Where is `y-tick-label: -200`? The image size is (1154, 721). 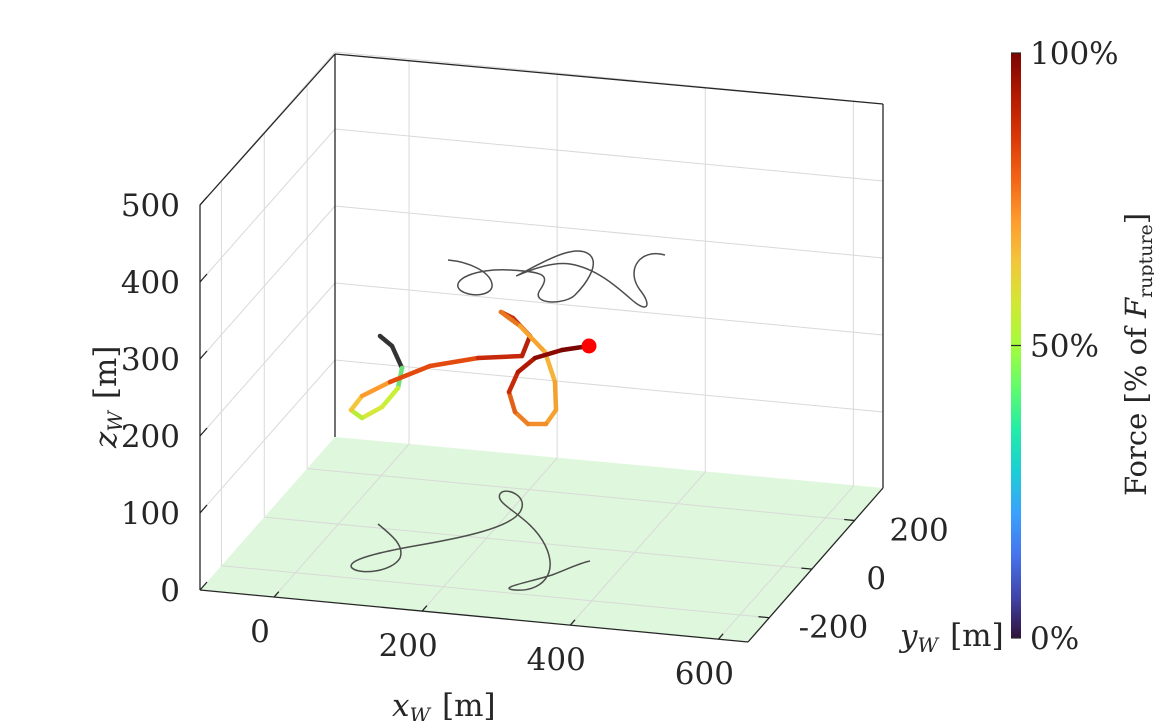
y-tick-label: -200 is located at coordinates (834, 628).